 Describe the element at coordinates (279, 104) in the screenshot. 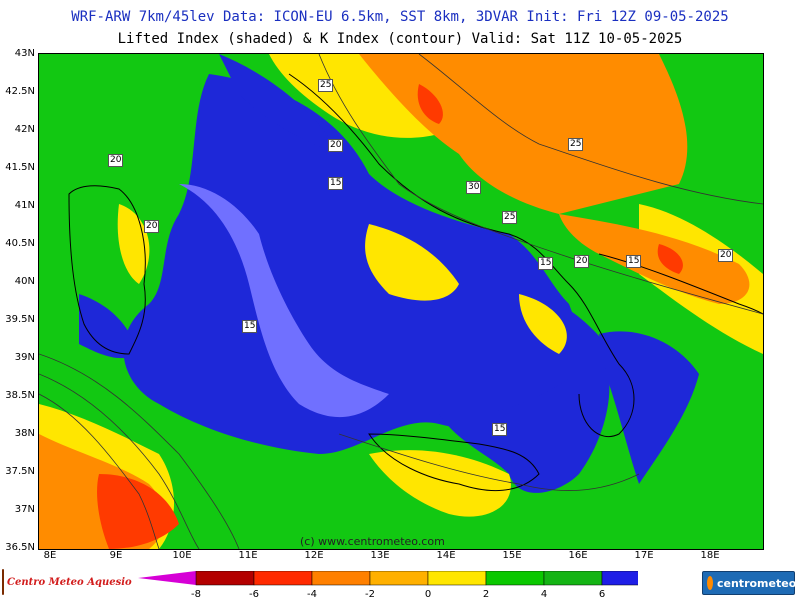

I see `blue-region-north` at that location.